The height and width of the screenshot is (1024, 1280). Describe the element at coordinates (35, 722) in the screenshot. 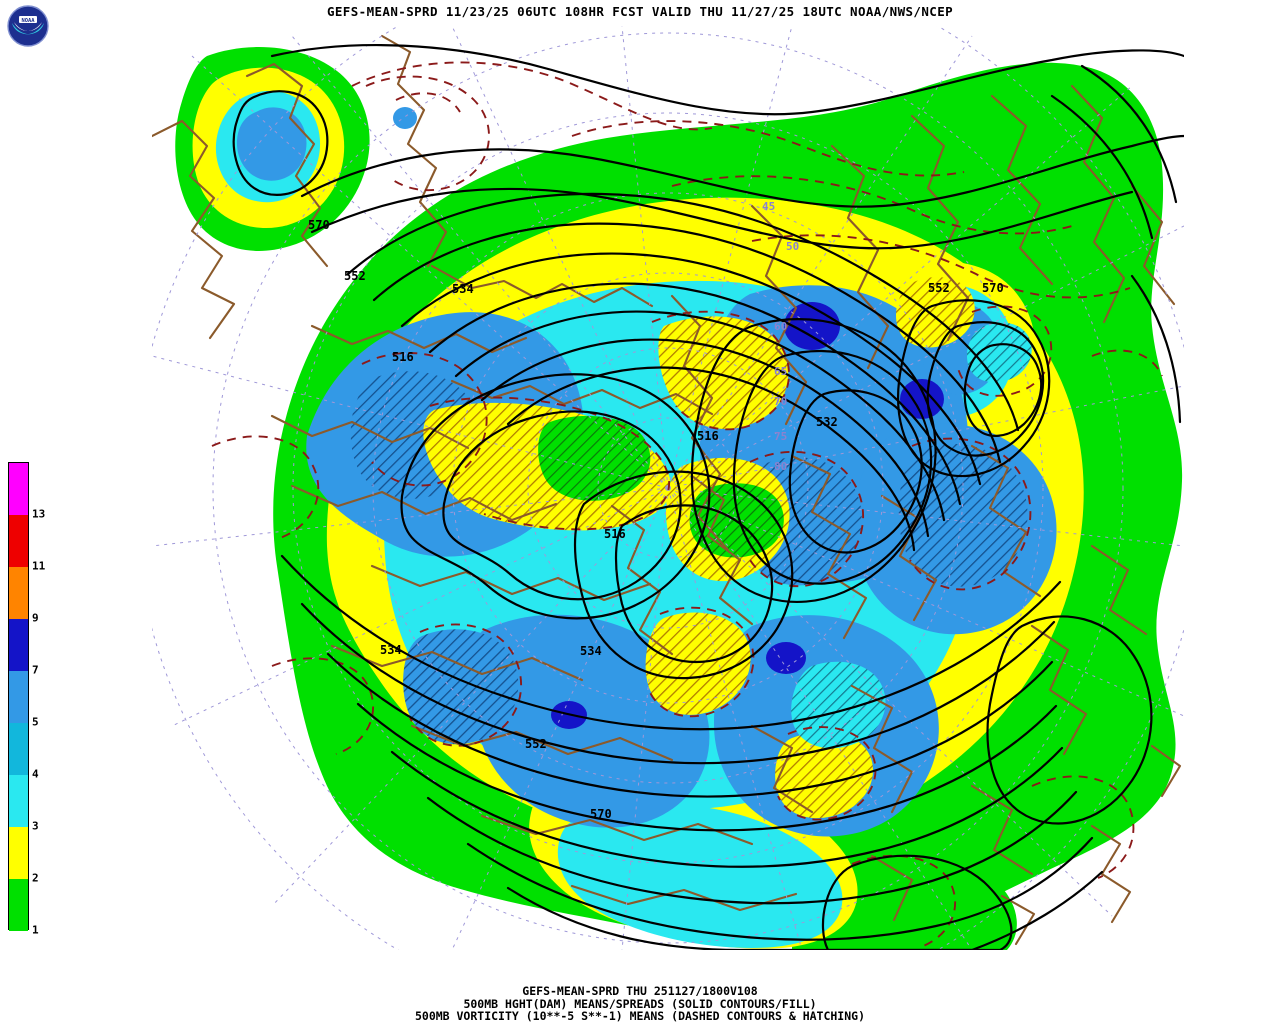

I see `colorbar-tick-5: 5` at that location.